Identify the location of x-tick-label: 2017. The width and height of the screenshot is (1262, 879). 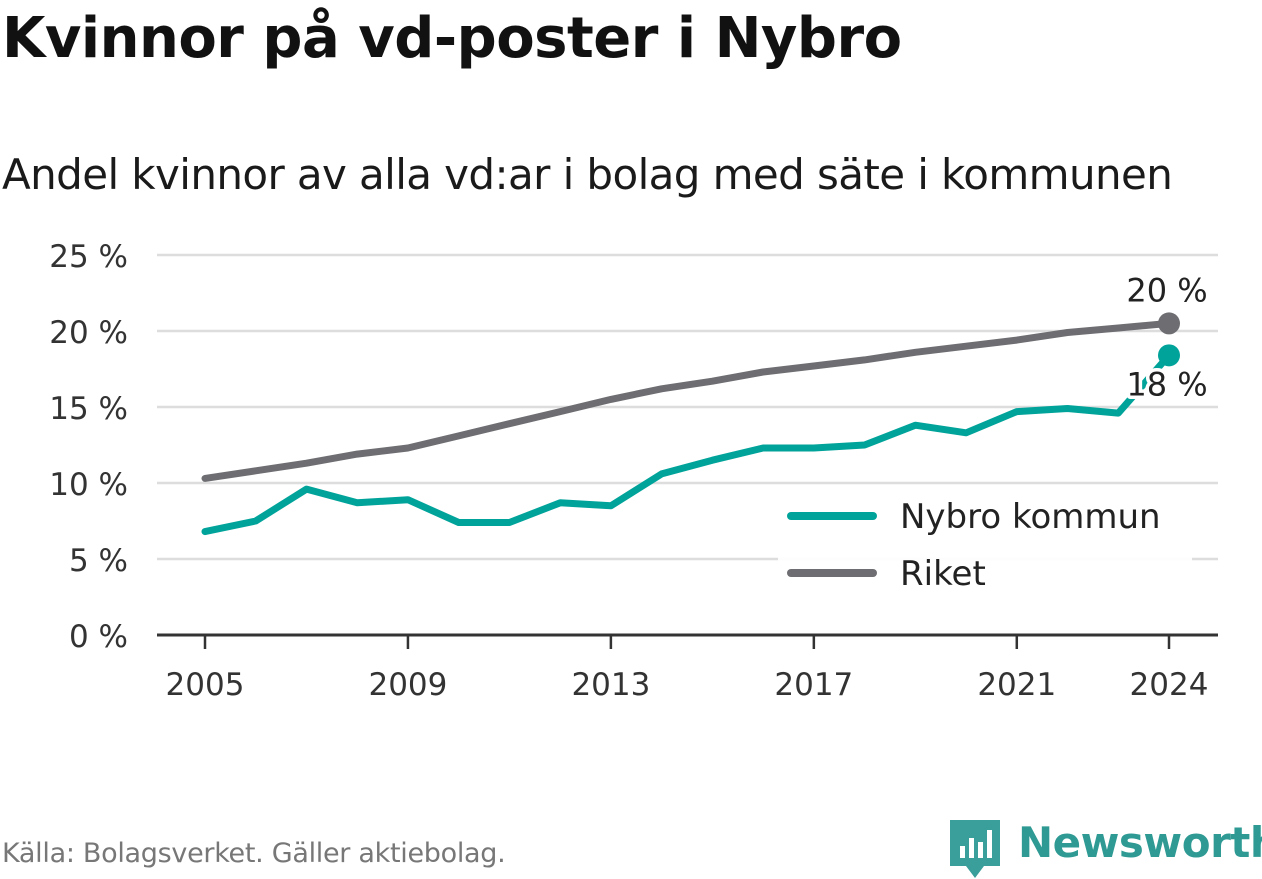
(813, 685).